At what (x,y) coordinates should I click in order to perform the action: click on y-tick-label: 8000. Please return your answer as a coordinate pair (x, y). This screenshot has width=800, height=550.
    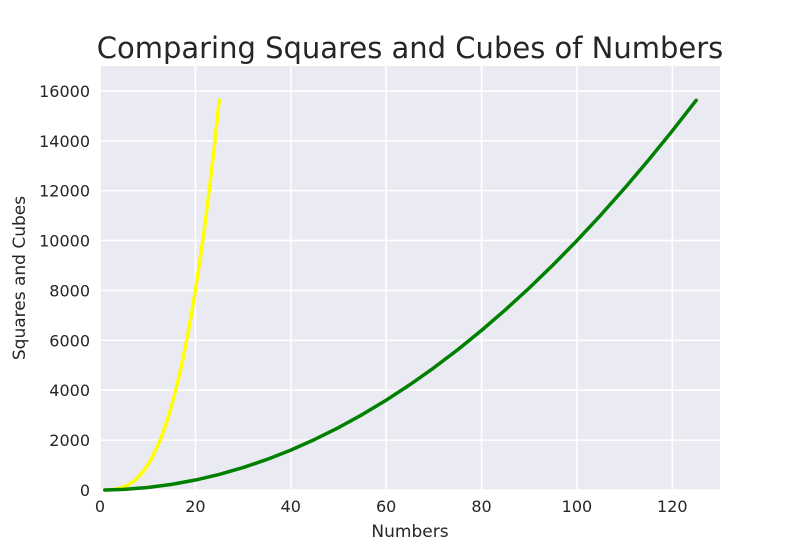
    Looking at the image, I should click on (69, 290).